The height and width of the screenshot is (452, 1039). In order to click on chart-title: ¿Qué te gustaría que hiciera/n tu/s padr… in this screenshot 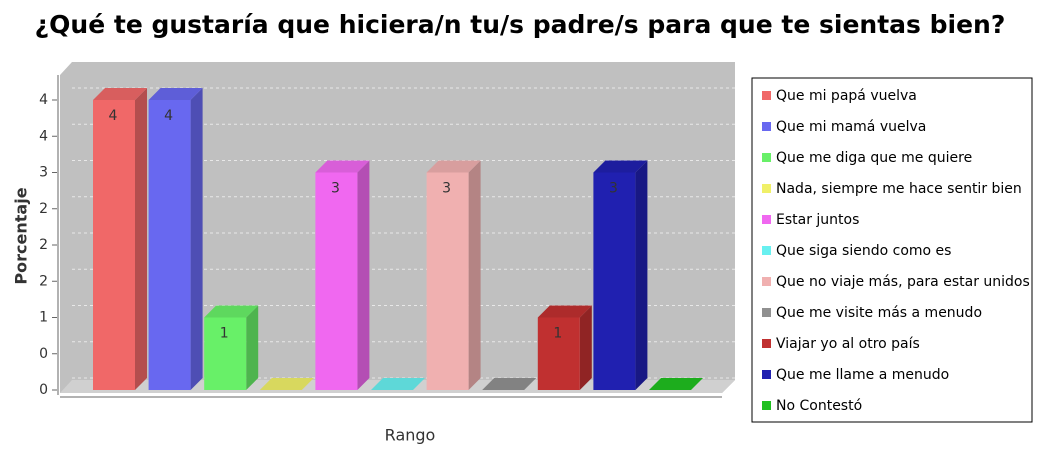, I will do `click(520, 24)`.